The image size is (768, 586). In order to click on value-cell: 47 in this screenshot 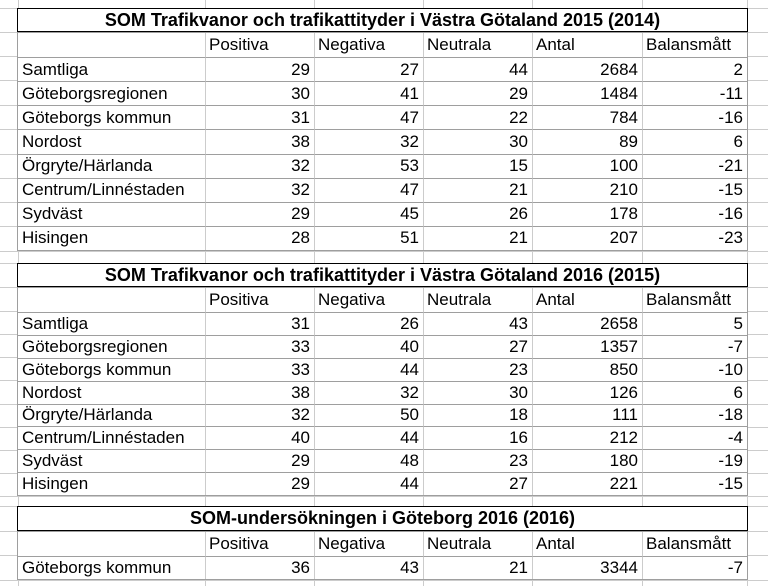, I will do `click(368, 189)`.